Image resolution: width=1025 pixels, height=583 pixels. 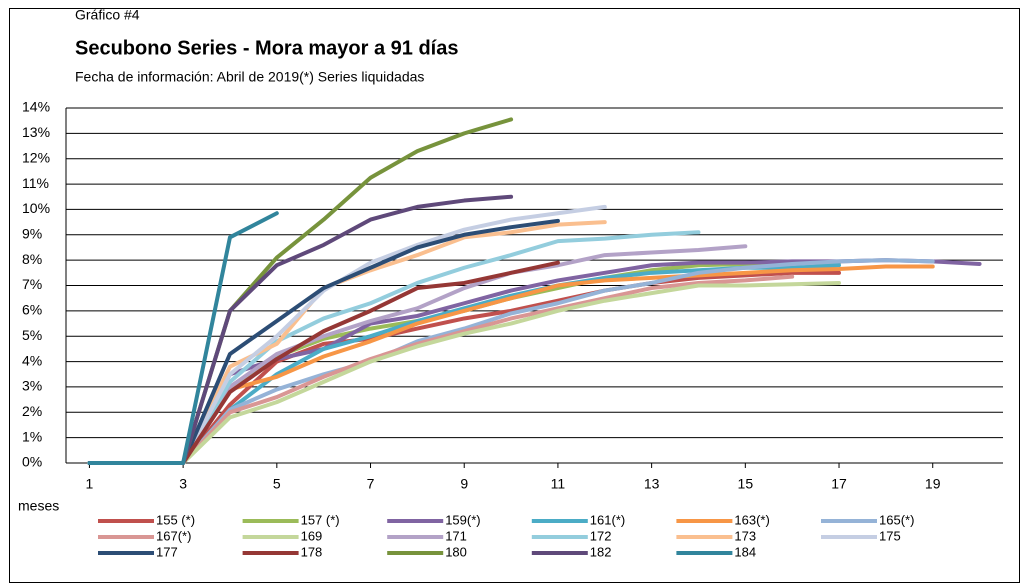 I want to click on legend-label: 178, so click(x=312, y=551).